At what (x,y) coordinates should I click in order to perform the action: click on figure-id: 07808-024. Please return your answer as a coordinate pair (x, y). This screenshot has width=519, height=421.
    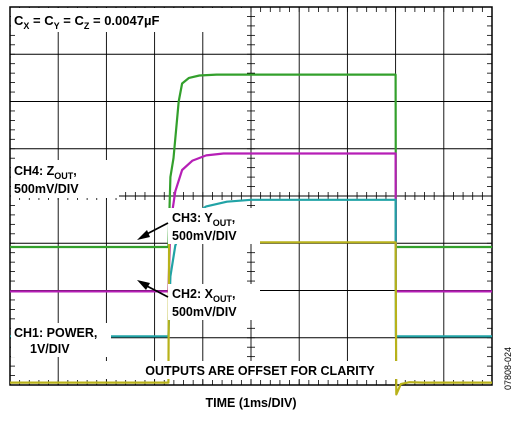
    Looking at the image, I should click on (508, 368).